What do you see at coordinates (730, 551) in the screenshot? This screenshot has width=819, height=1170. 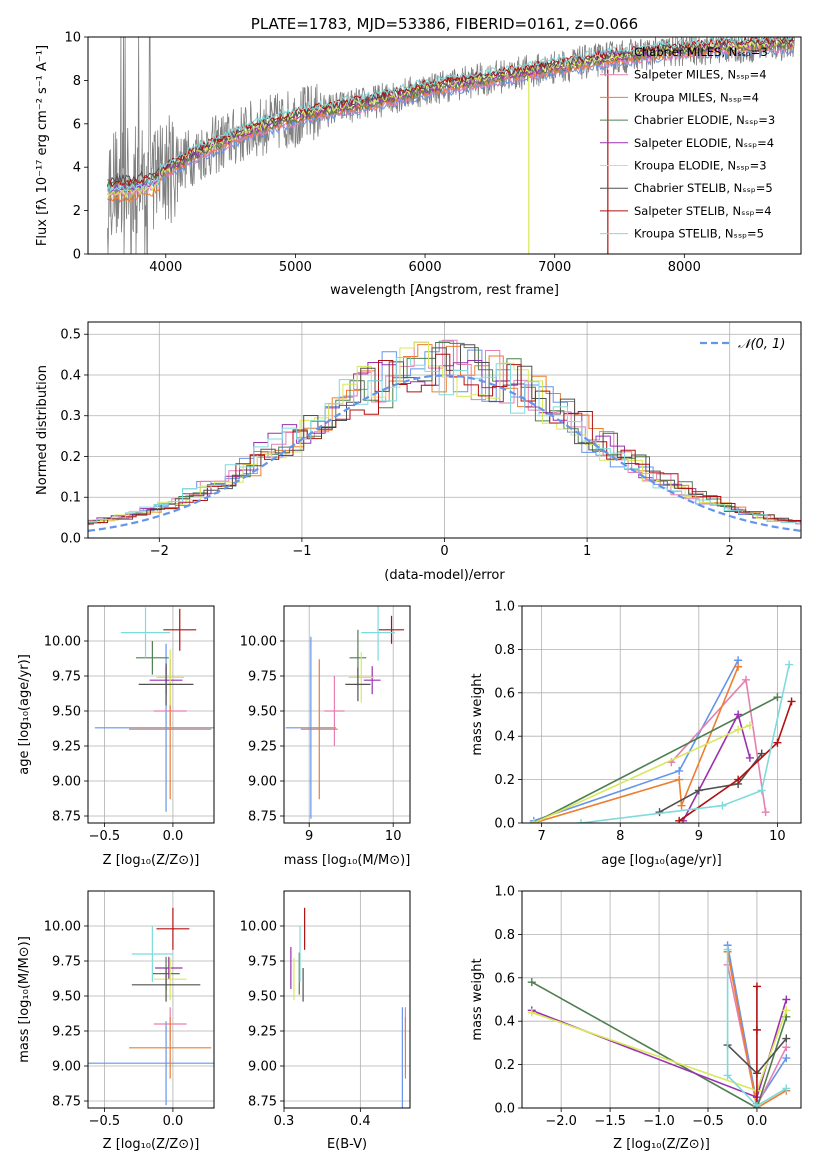 I see `x-tick-label: 2` at bounding box center [730, 551].